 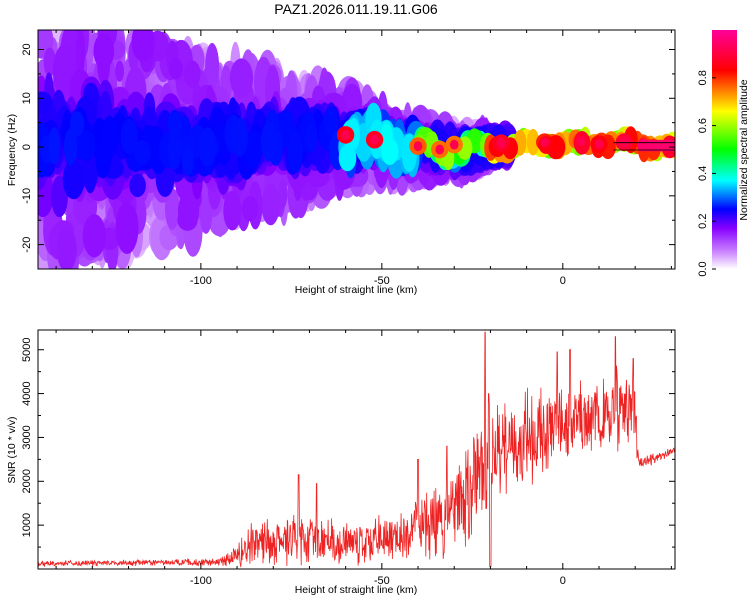 I want to click on colorbar-tick-label: 0.2, so click(x=703, y=221).